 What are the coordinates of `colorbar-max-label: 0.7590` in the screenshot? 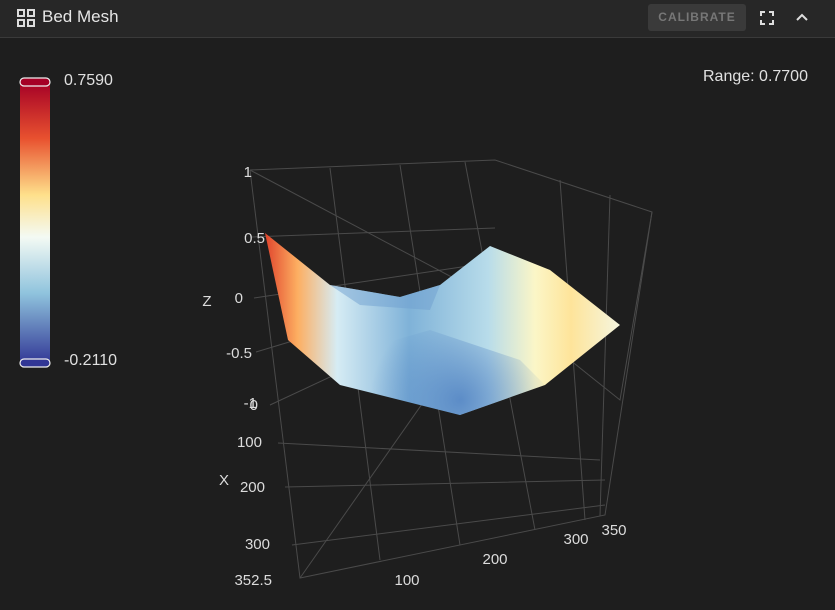 It's located at (88, 80).